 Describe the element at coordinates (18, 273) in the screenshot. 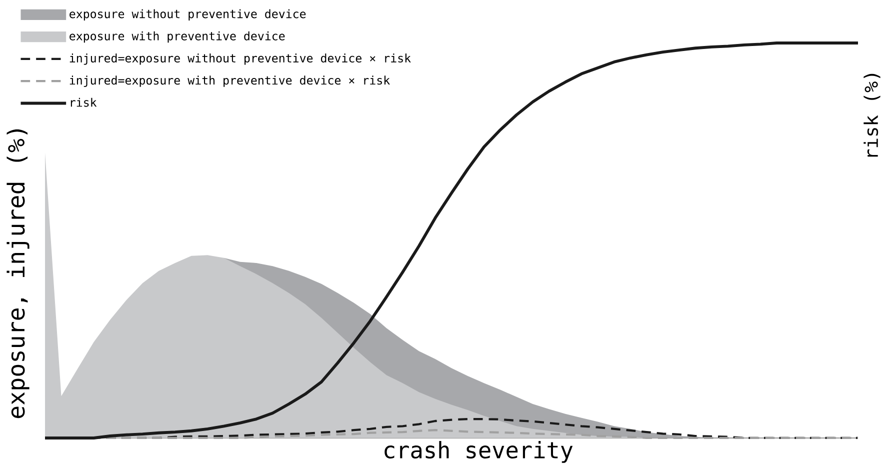

I see `y-axis-title: exposure, injured (%)` at that location.